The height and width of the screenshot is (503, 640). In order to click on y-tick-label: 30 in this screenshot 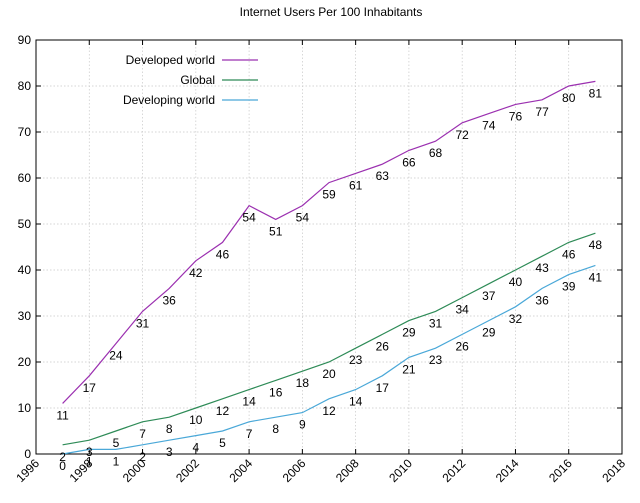, I will do `click(25, 316)`.